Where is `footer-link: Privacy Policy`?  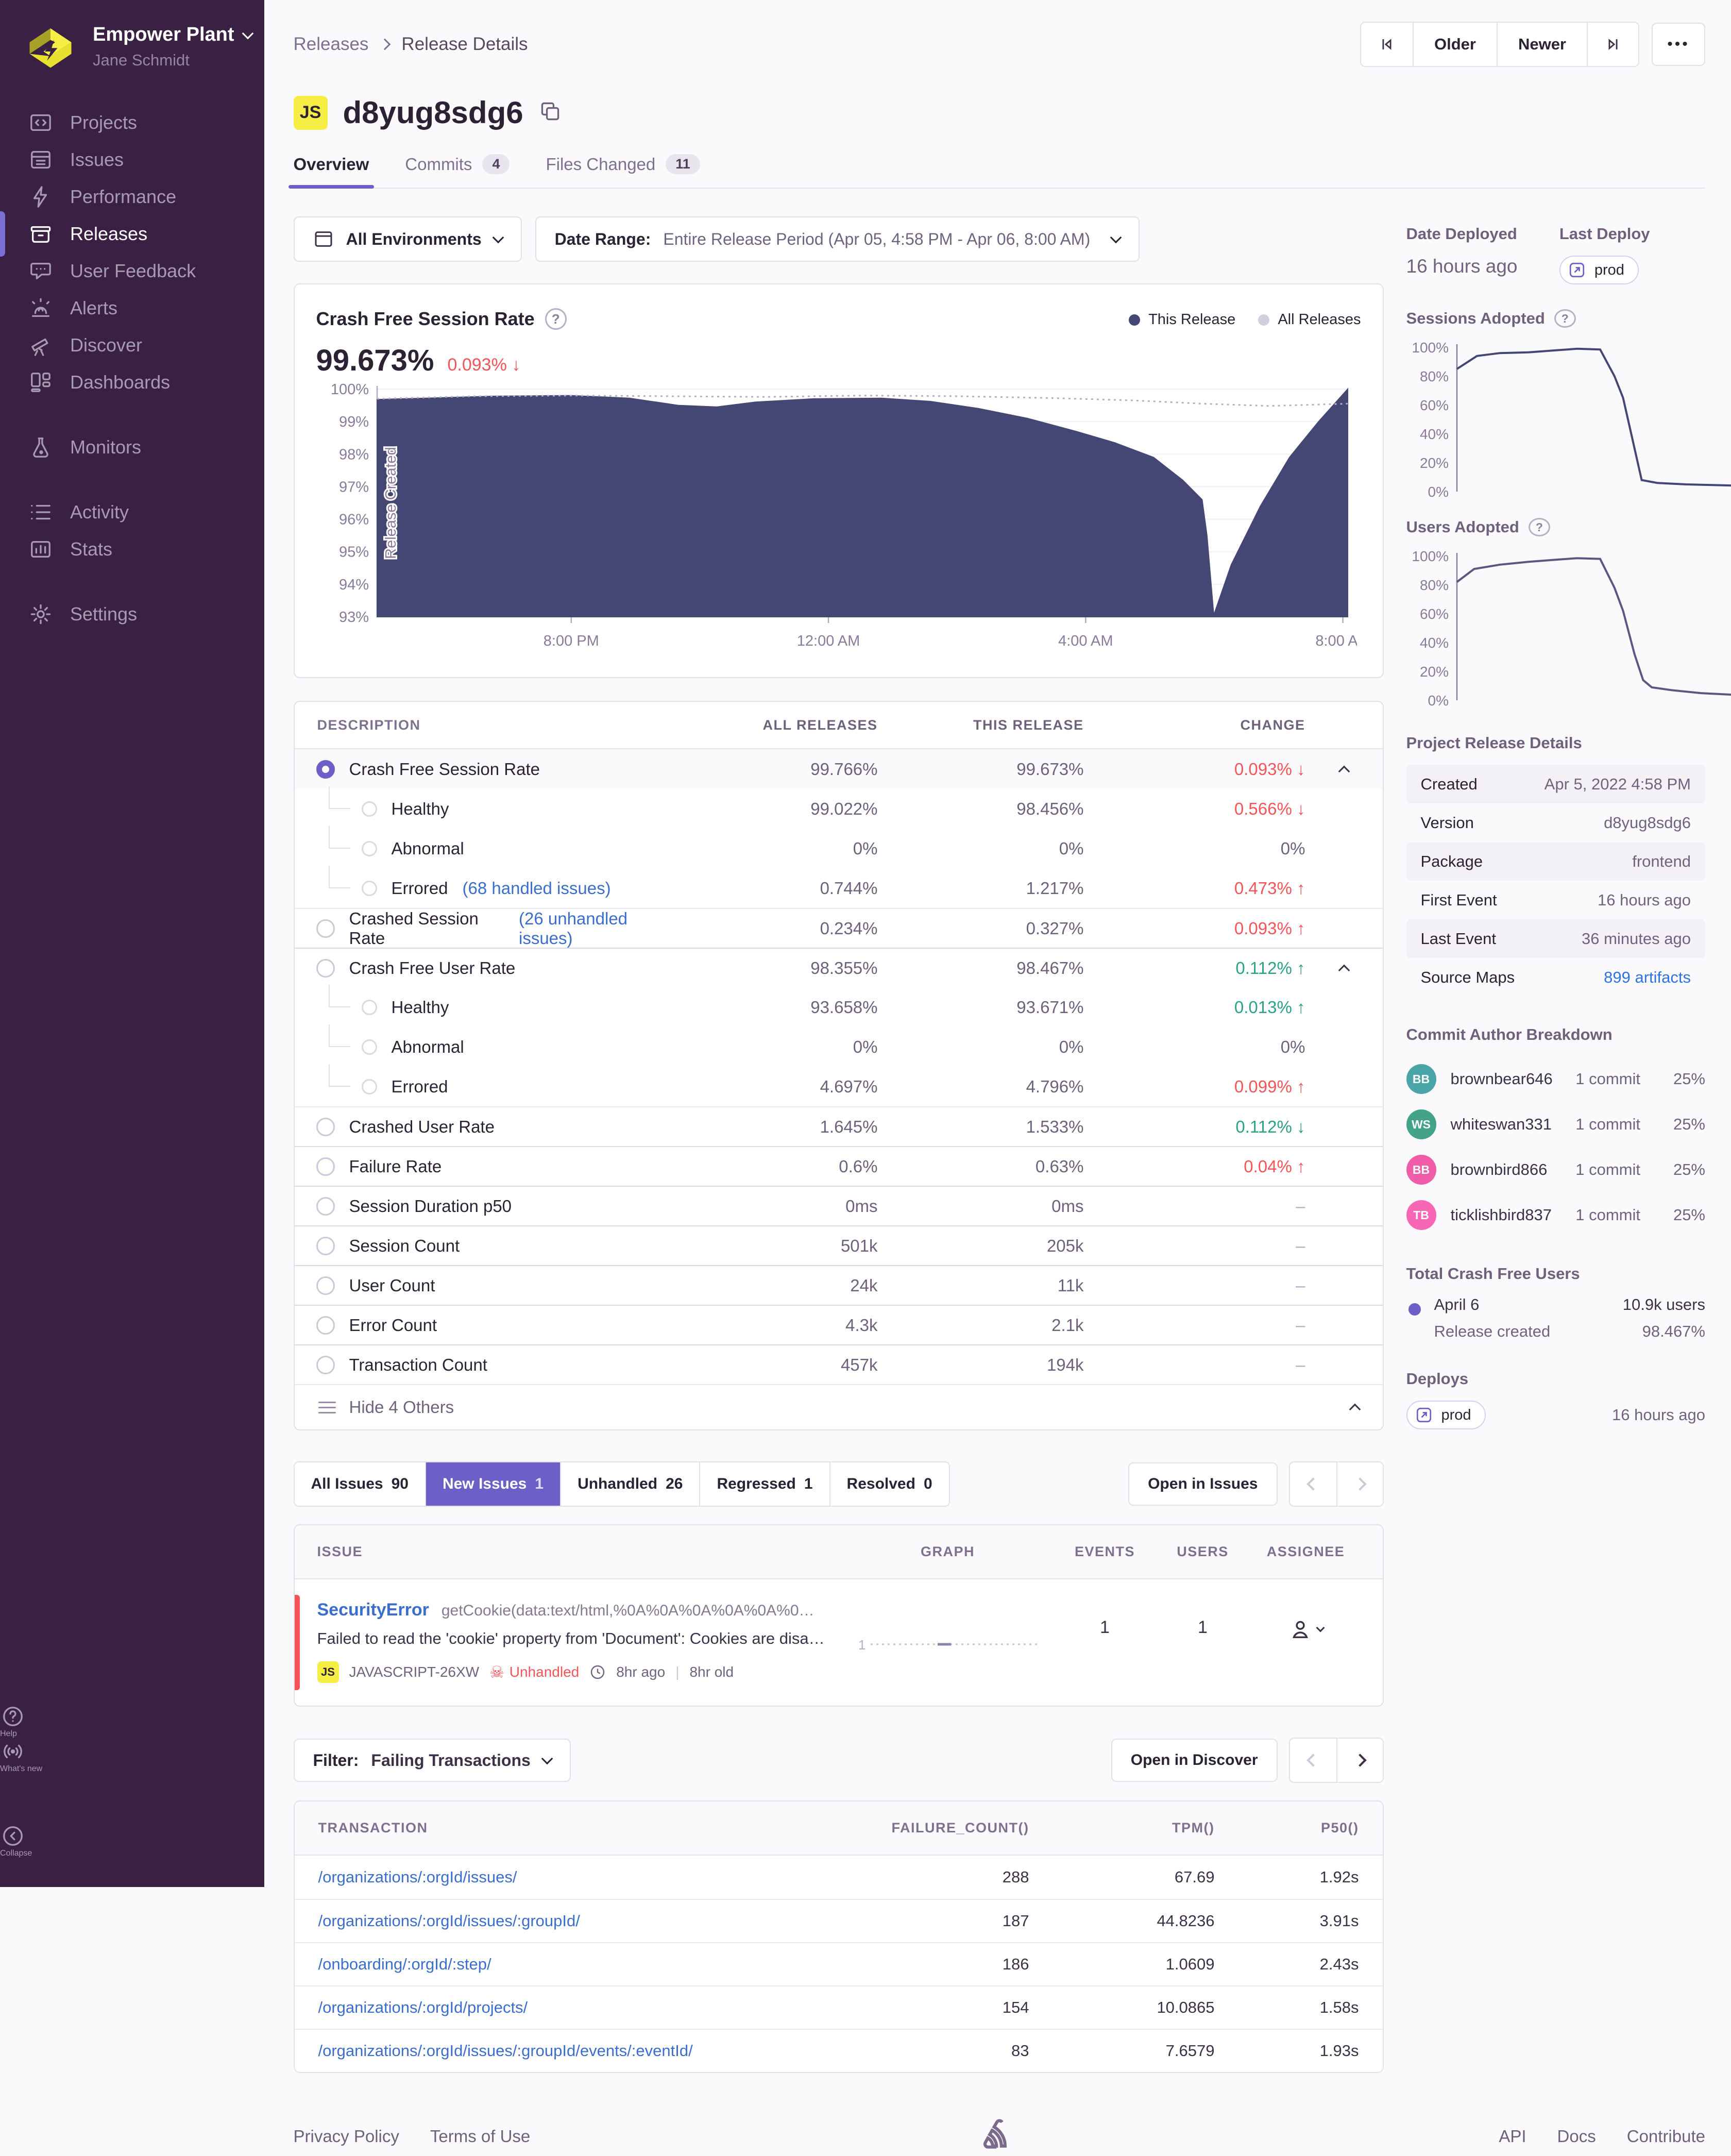
footer-link: Privacy Policy is located at coordinates (346, 2136).